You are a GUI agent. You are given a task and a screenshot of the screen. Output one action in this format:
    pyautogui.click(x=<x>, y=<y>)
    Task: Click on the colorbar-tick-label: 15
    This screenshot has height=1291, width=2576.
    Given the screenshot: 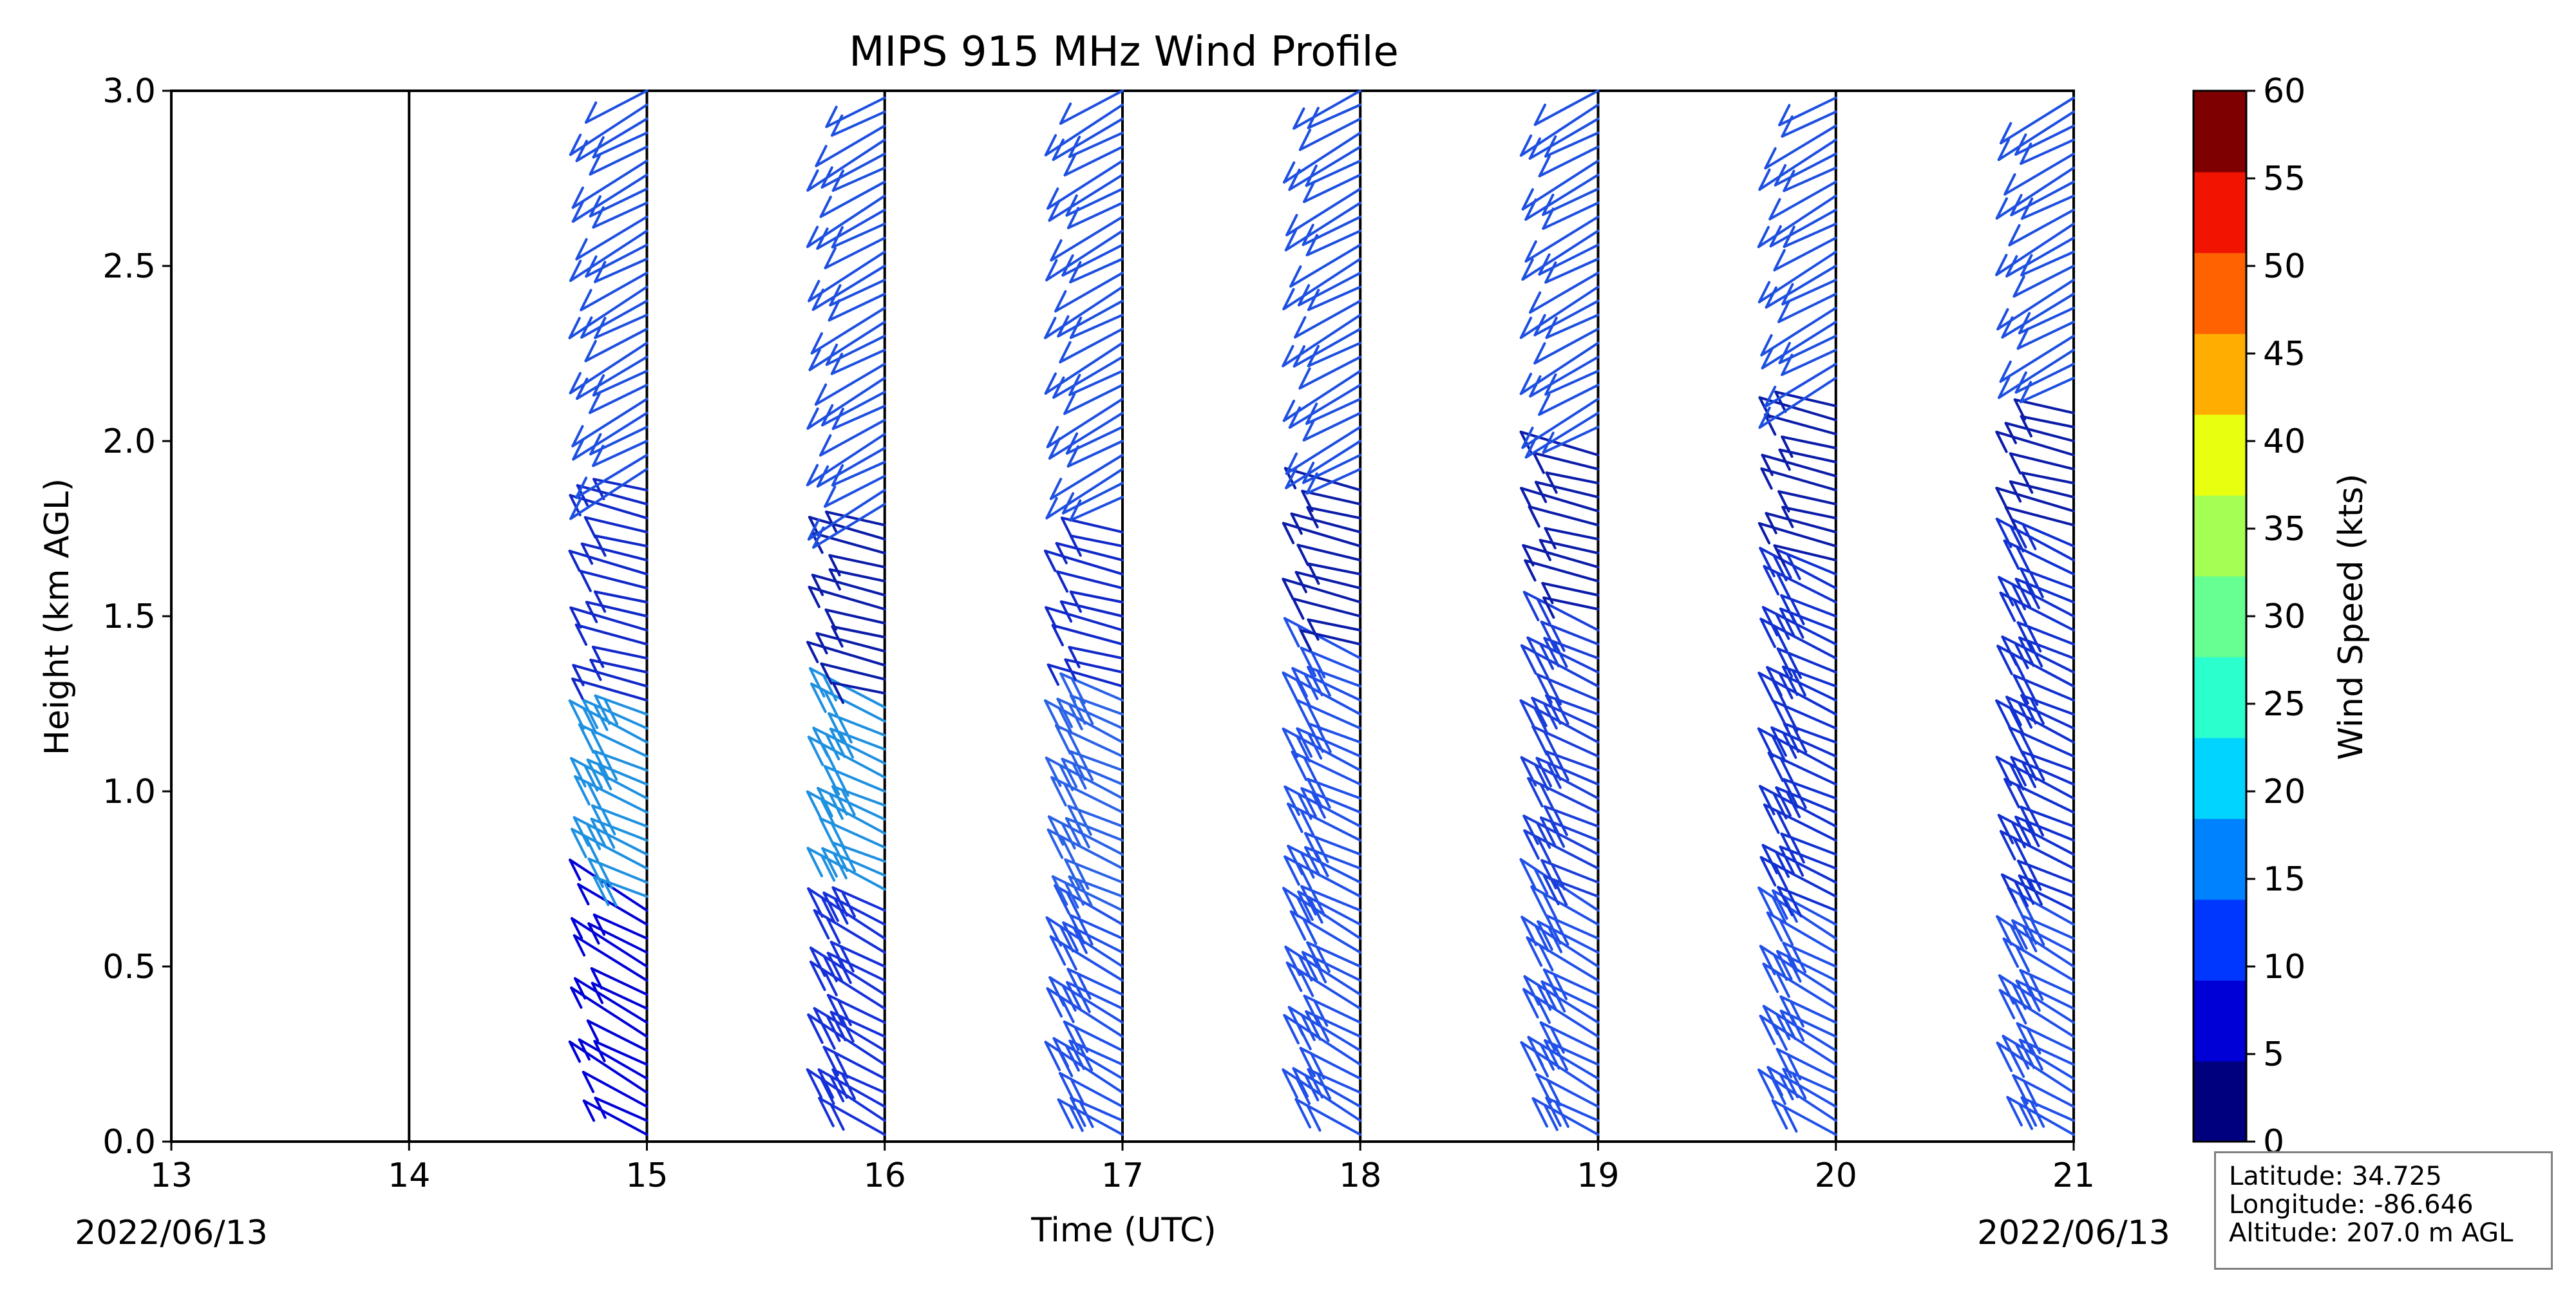 What is the action you would take?
    pyautogui.click(x=2284, y=879)
    